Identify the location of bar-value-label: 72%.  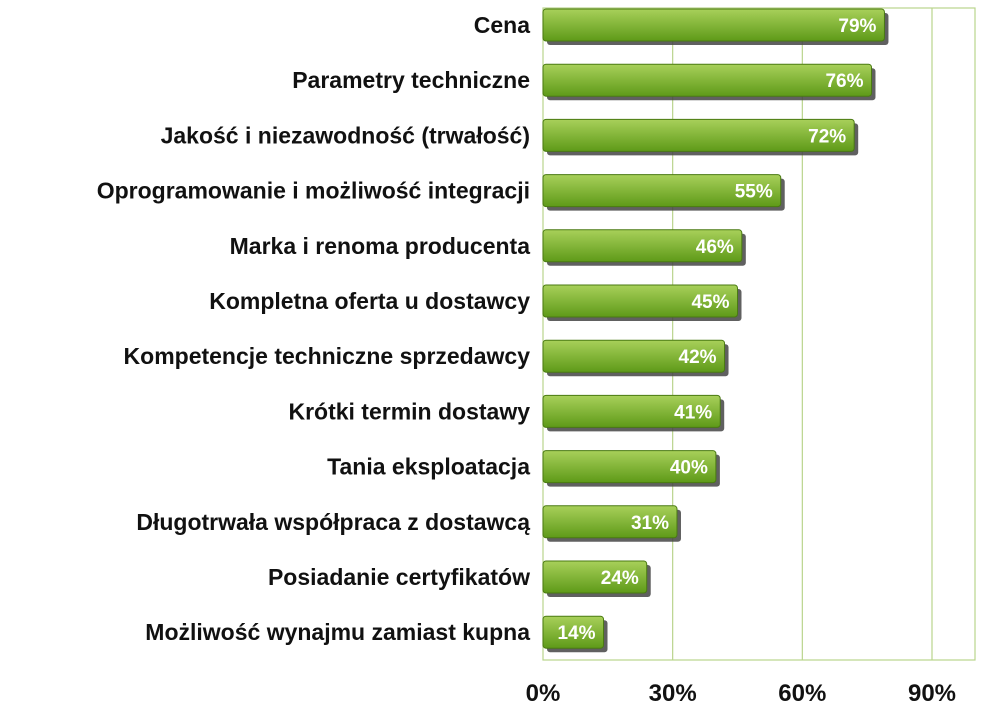
(827, 136).